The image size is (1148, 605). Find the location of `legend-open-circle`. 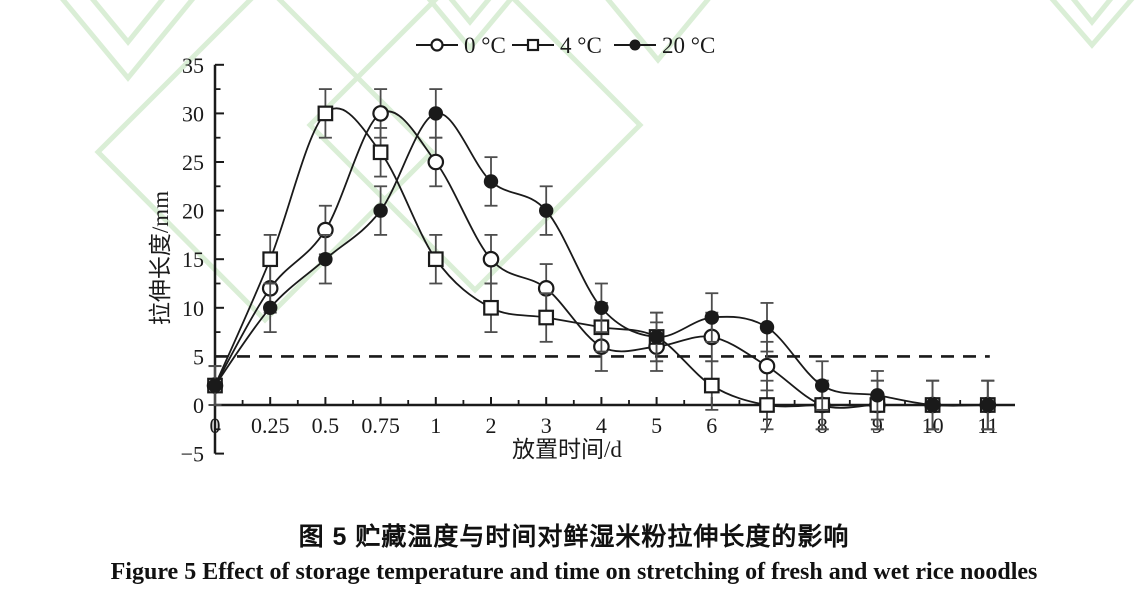

legend-open-circle is located at coordinates (437, 45).